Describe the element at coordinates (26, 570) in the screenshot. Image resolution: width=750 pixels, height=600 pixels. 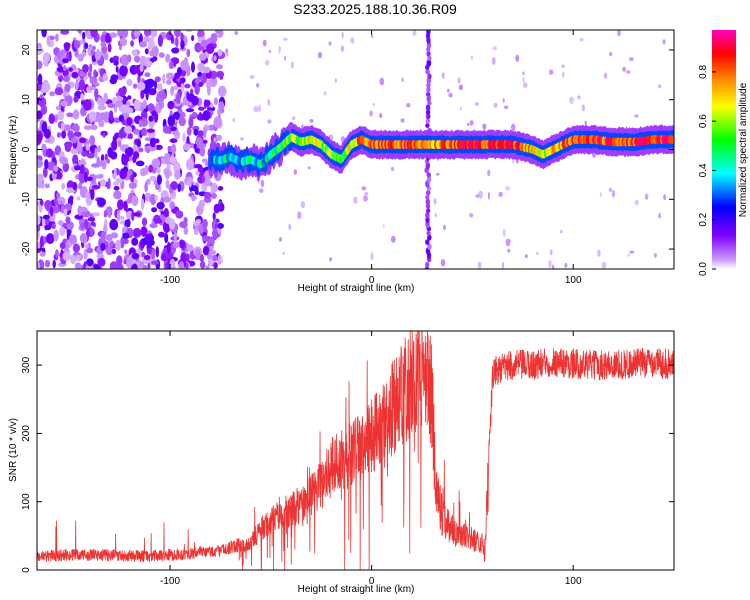
I see `y-tick-label: 0` at that location.